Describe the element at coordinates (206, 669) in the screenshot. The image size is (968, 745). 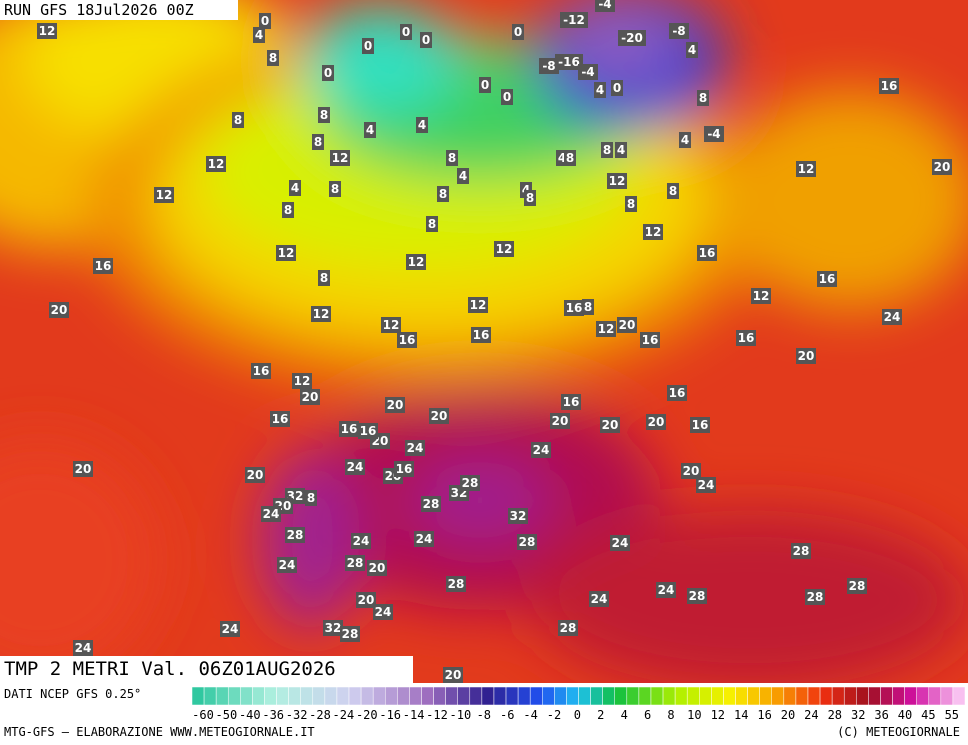
I see `field-title: TMP 2 METRI Val. 06Z01AUG2026` at that location.